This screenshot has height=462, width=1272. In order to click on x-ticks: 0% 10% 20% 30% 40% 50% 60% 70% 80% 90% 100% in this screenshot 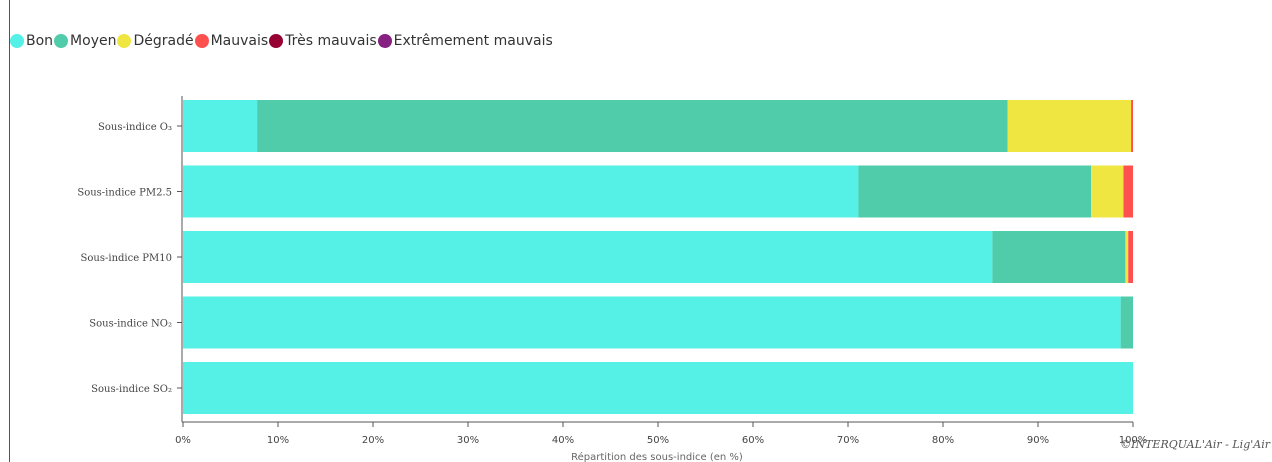, I will do `click(661, 434)`.